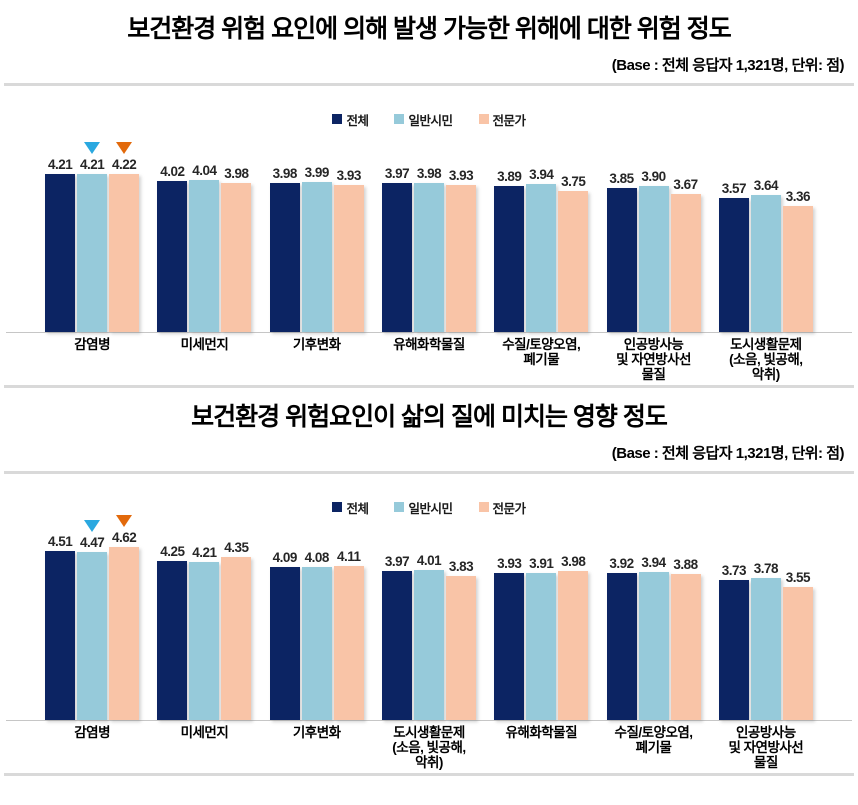 The width and height of the screenshot is (858, 805). I want to click on bar-column: 3.73, so click(733, 641).